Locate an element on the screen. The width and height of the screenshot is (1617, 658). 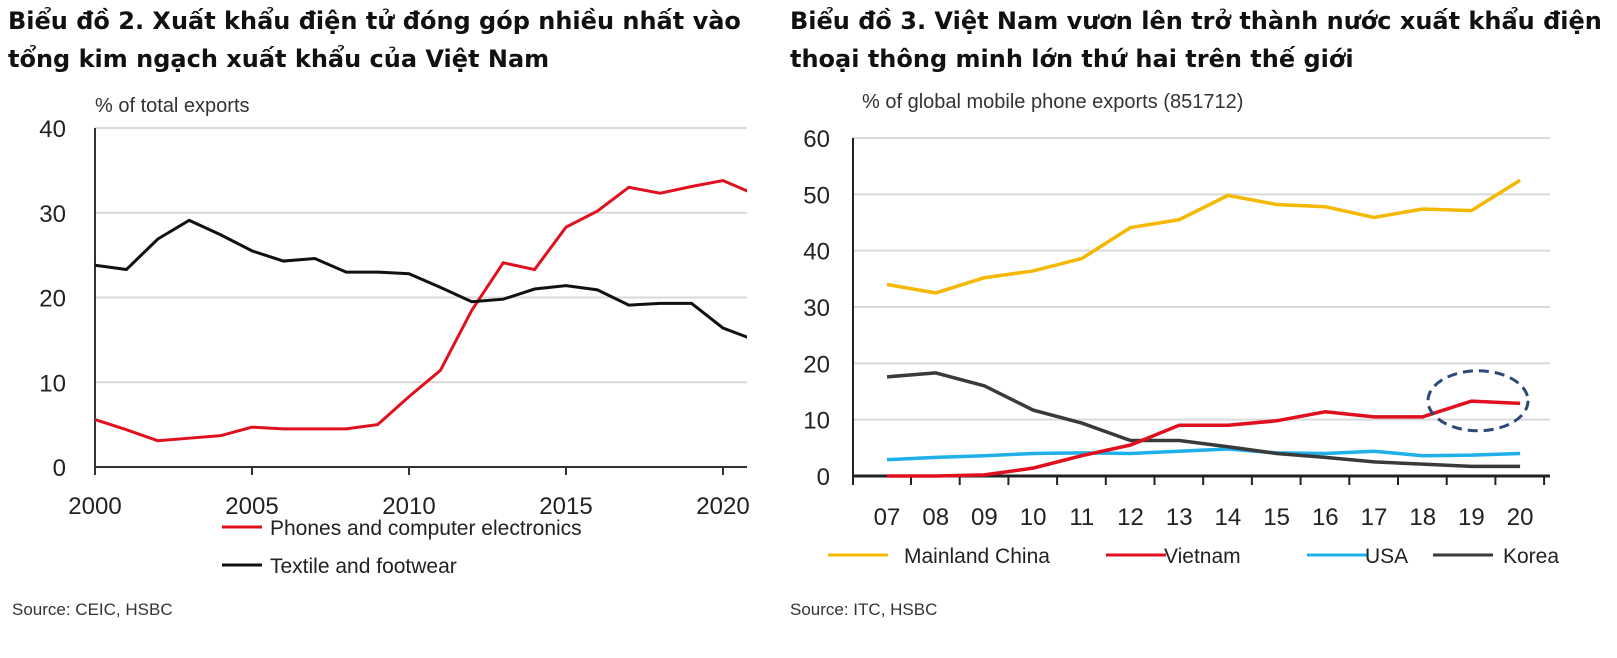
y-tick-label: 50 is located at coordinates (816, 195).